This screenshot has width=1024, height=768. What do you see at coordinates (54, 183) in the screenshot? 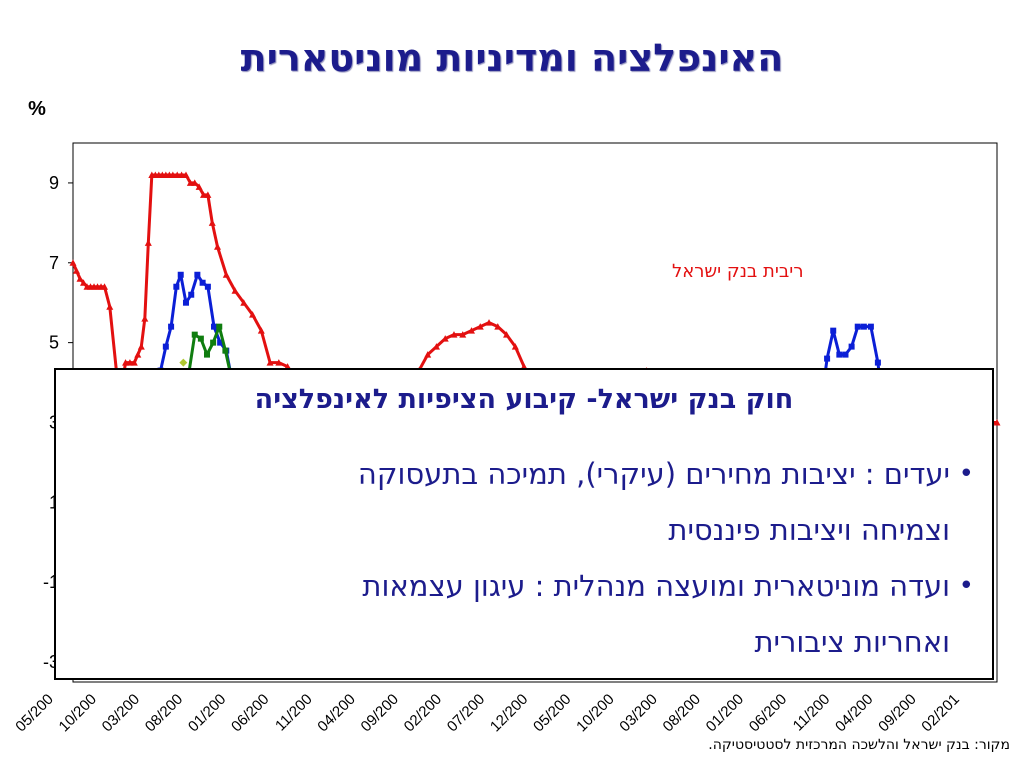
I see `y-tick-label: 9` at bounding box center [54, 183].